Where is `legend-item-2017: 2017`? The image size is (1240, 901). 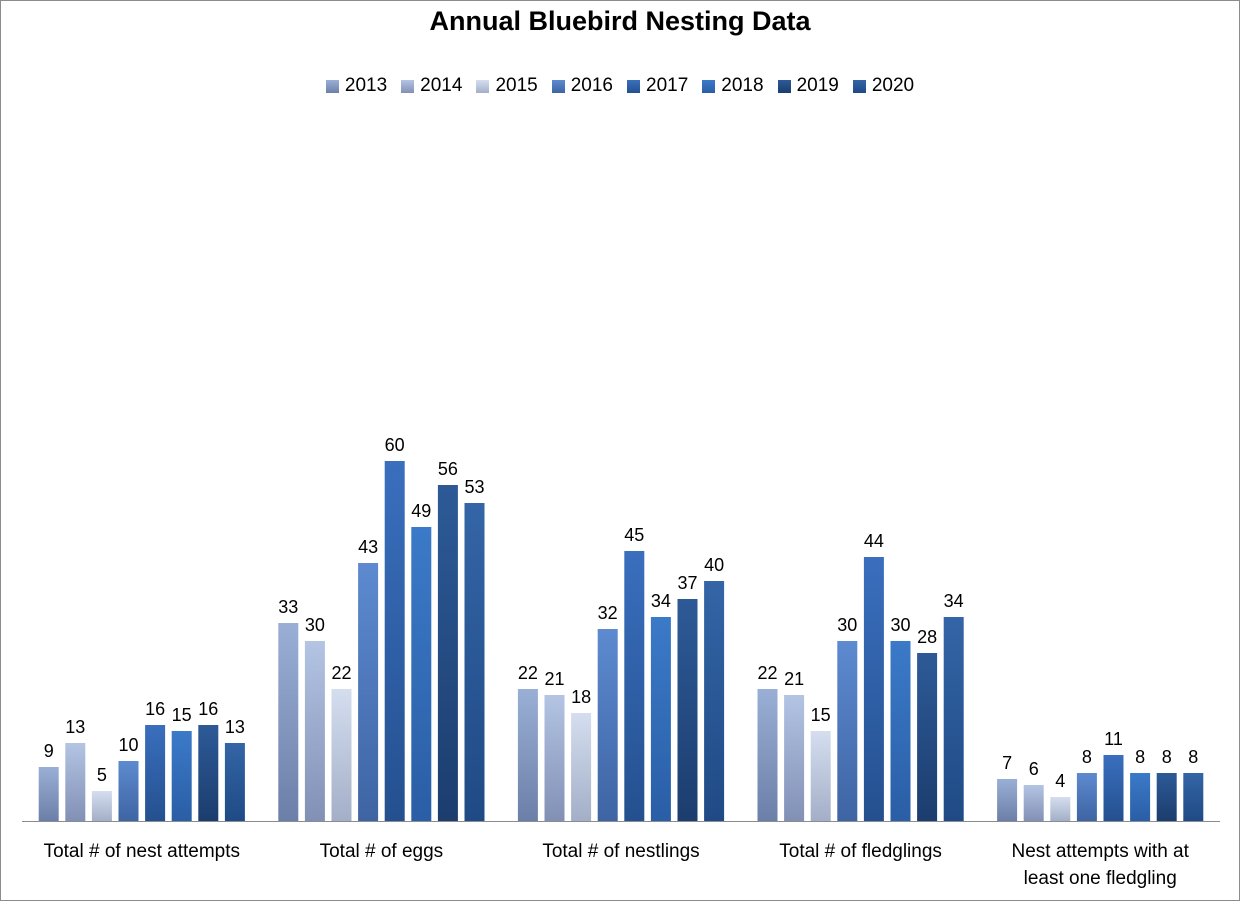 legend-item-2017: 2017 is located at coordinates (657, 86).